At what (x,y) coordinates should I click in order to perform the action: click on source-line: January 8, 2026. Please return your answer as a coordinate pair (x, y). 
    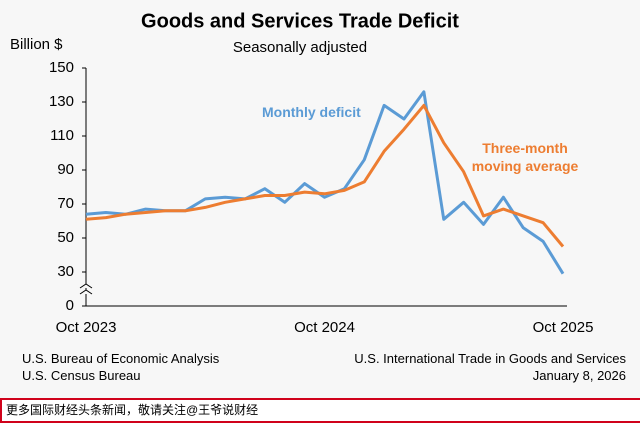
    Looking at the image, I should click on (579, 375).